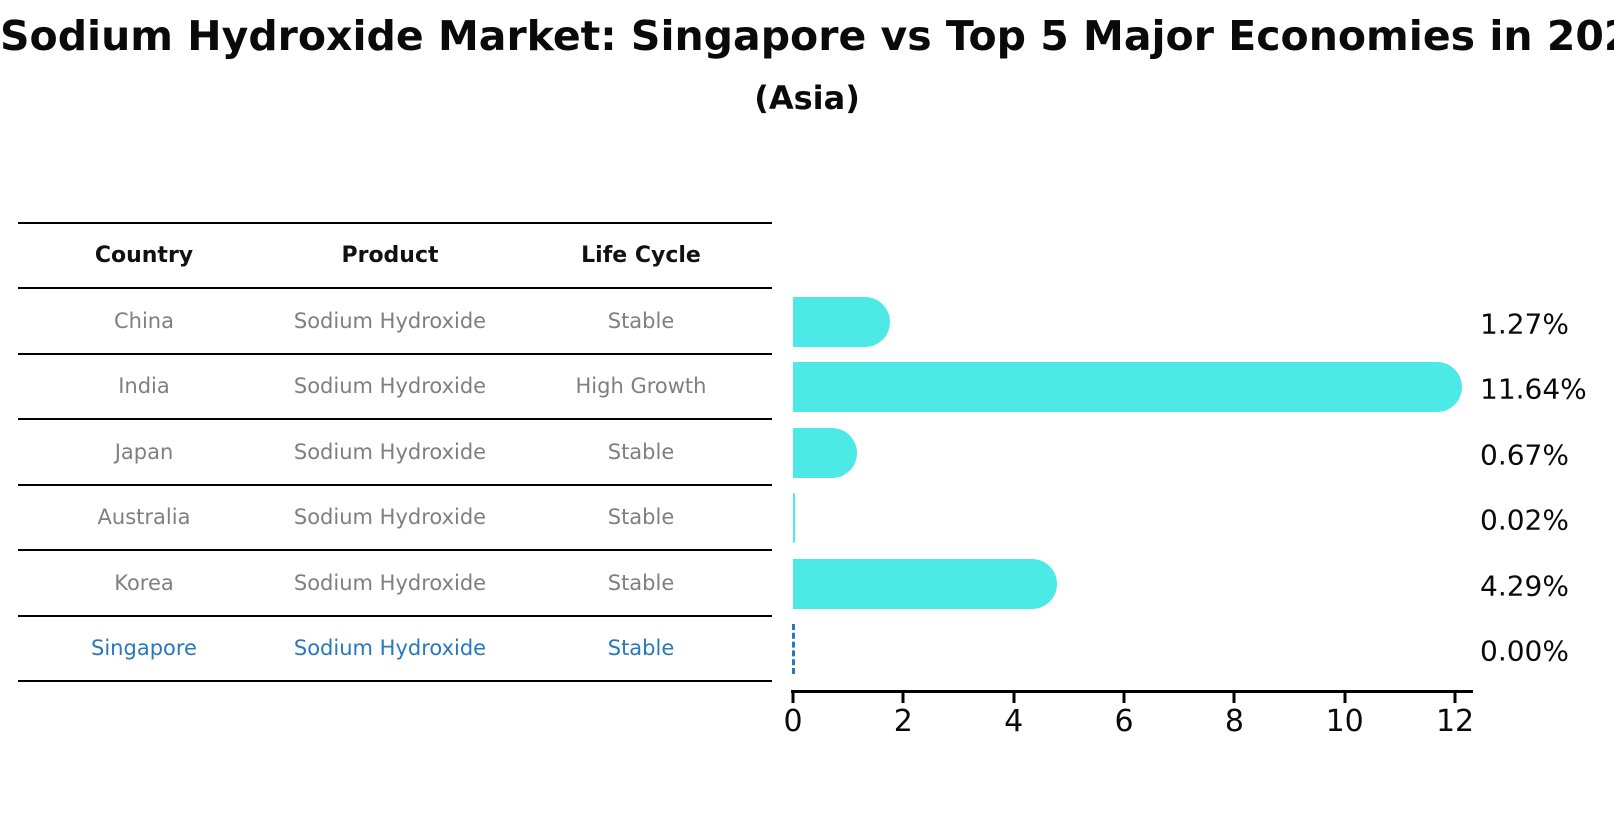  I want to click on x-axis-tick-label: 2, so click(903, 721).